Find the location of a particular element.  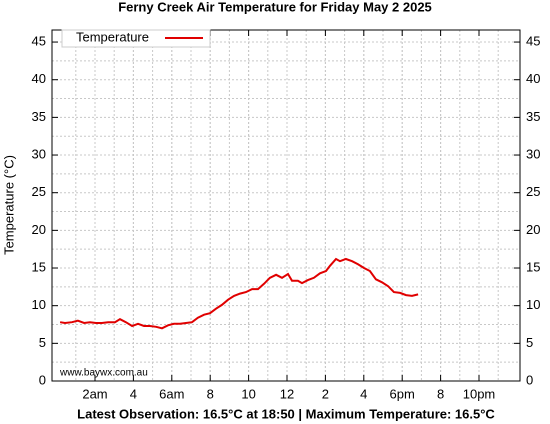

y-tick-label: 45 is located at coordinates (39, 40).